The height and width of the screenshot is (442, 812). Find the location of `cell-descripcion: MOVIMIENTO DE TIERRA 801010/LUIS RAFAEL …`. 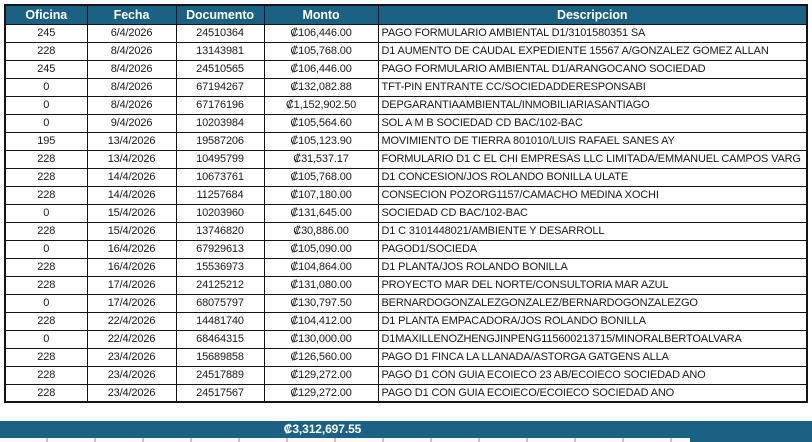

cell-descripcion: MOVIMIENTO DE TIERRA 801010/LUIS RAFAEL … is located at coordinates (592, 141).